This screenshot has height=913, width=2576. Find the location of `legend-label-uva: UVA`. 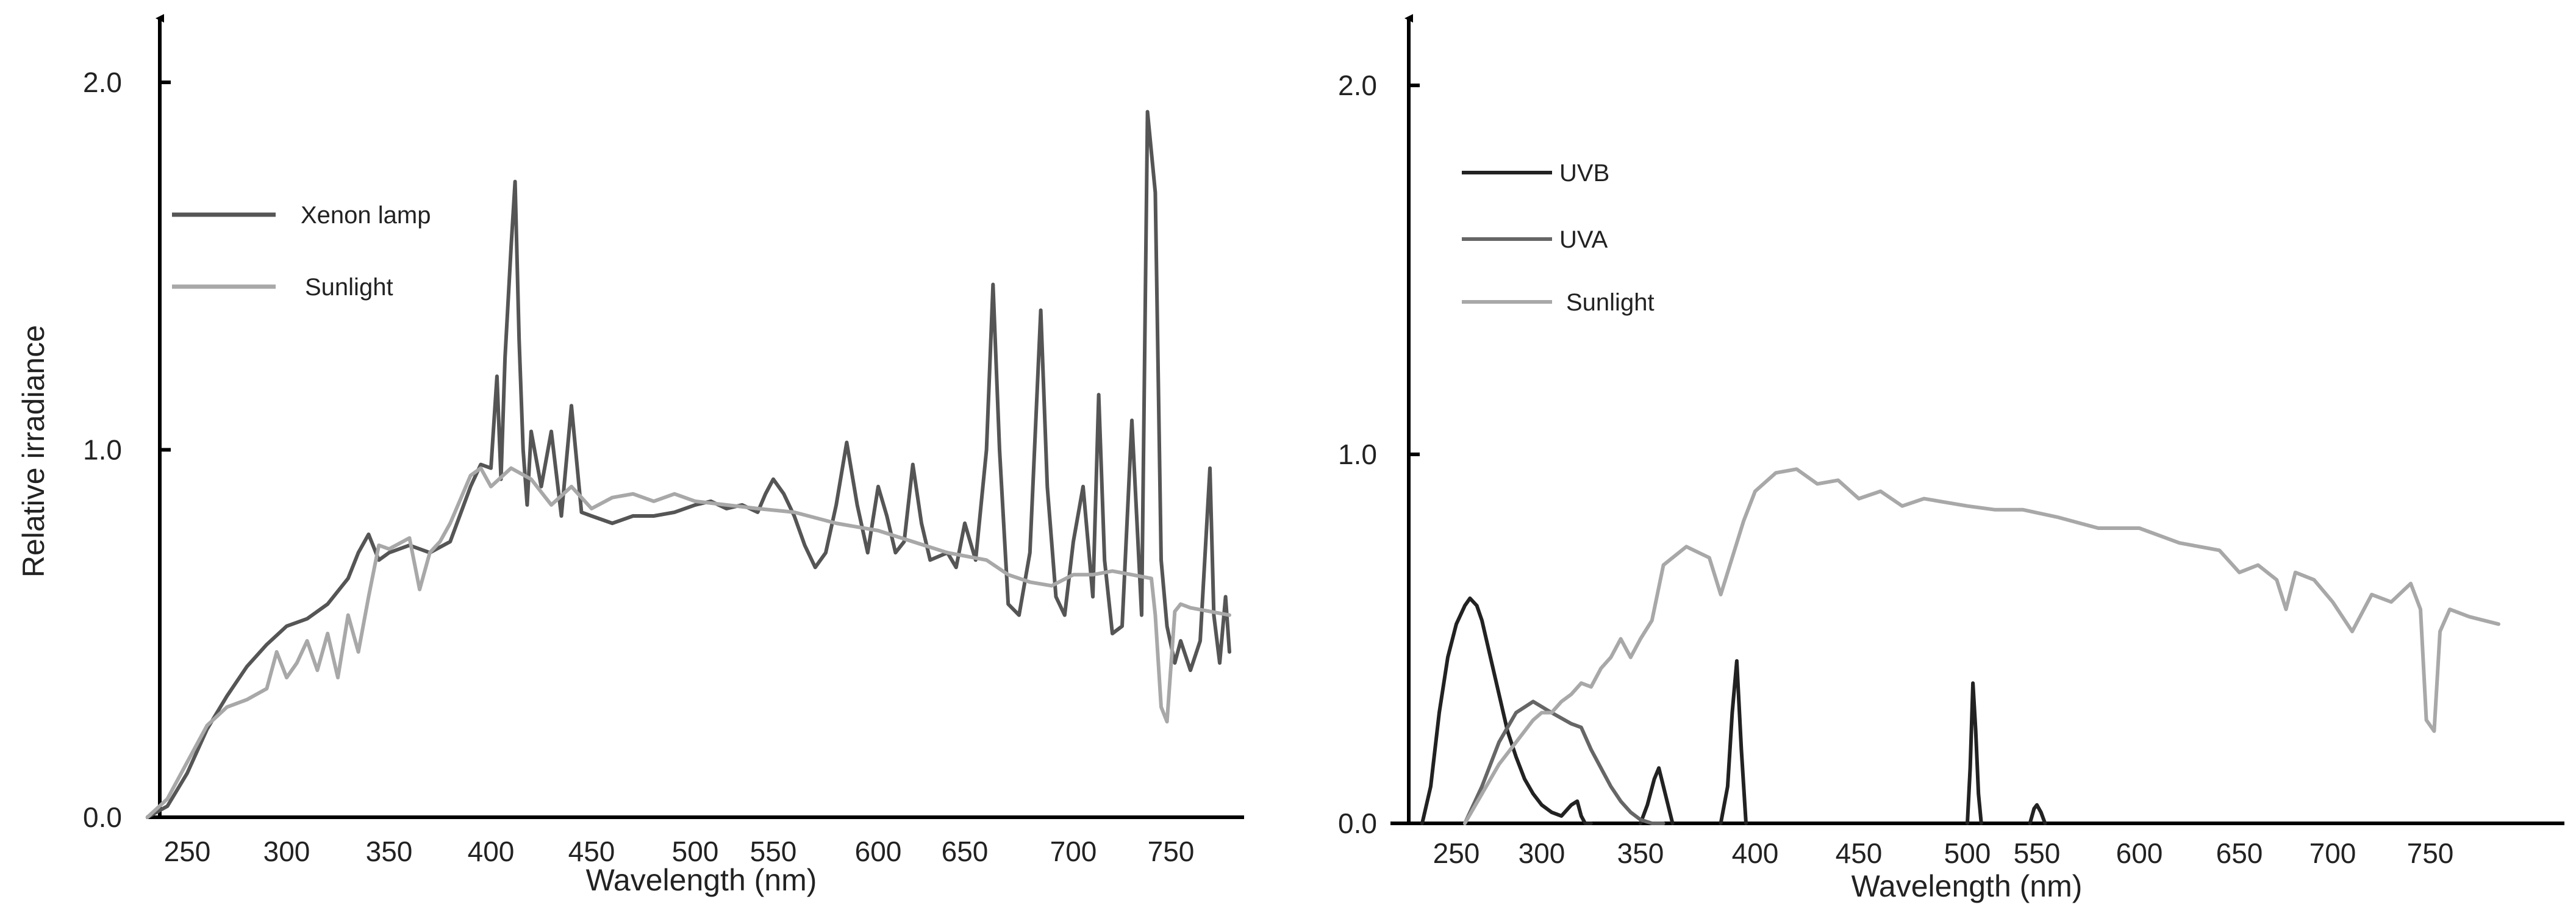

legend-label-uva: UVA is located at coordinates (1583, 239).